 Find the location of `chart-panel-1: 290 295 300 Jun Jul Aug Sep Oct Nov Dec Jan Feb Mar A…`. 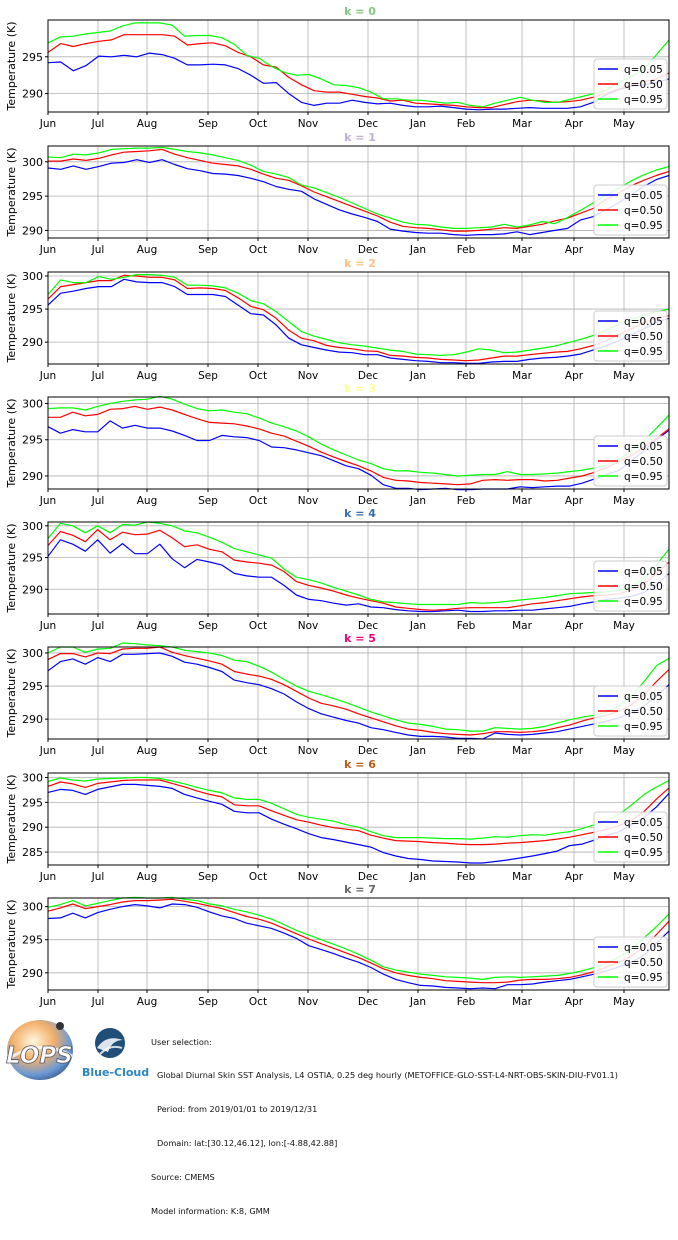

chart-panel-1: 290 295 300 Jun Jul Aug Sep Oct Nov Dec Jan Feb Mar A… is located at coordinates (337, 193).